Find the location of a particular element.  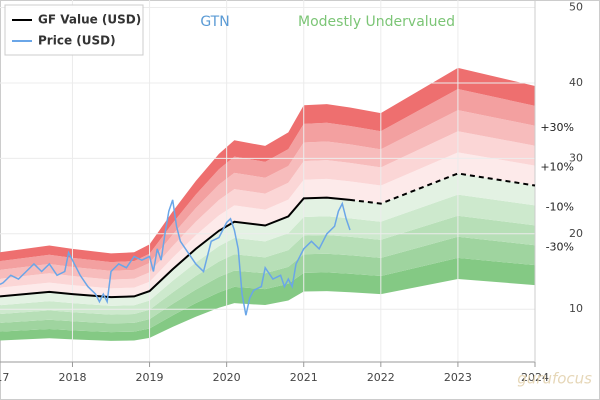

y-tick-label: 50 is located at coordinates (576, 7).